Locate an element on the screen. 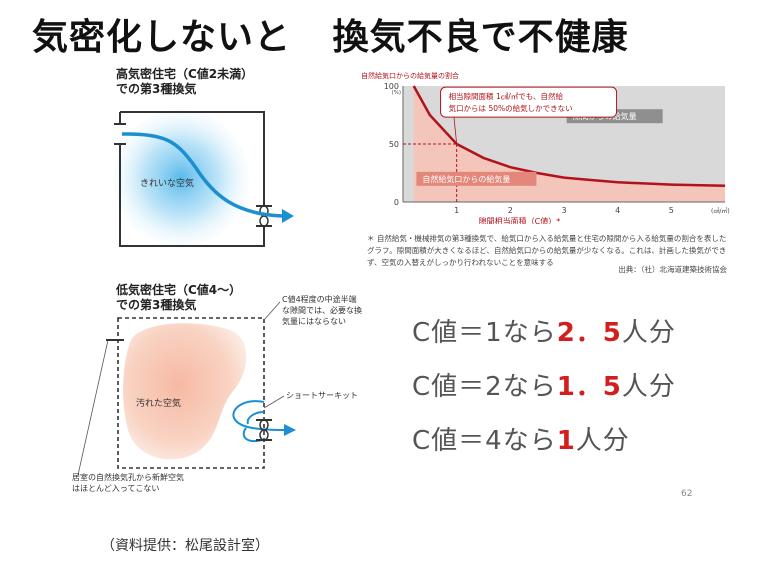  clean-air-glow is located at coordinates (181, 178).